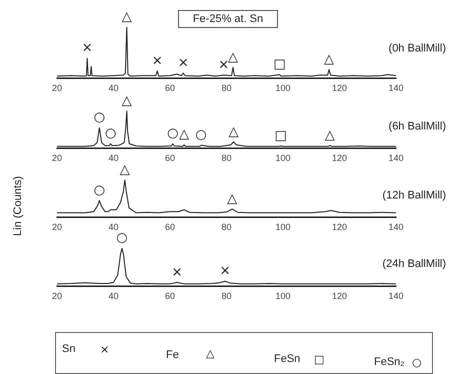 The height and width of the screenshot is (374, 451). I want to click on annotation: (12h BallMill), so click(414, 196).